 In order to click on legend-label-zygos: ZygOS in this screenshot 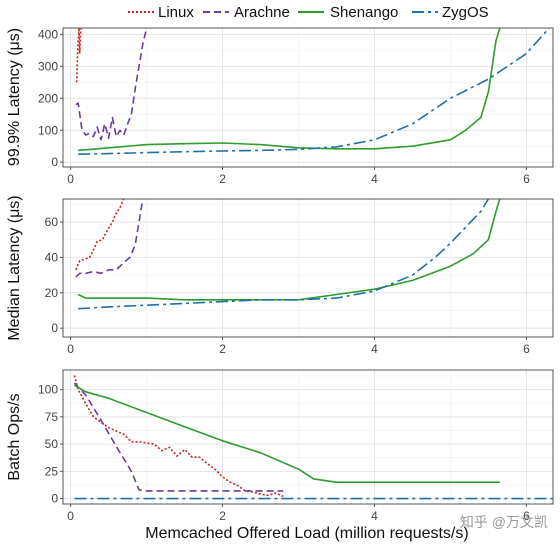, I will do `click(465, 12)`.